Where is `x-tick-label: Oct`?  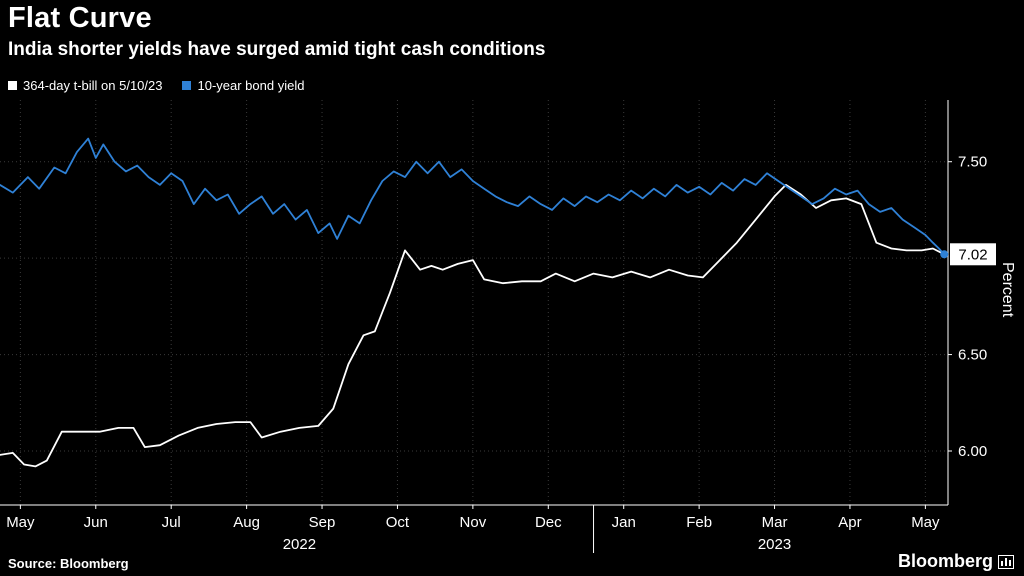
x-tick-label: Oct is located at coordinates (398, 522).